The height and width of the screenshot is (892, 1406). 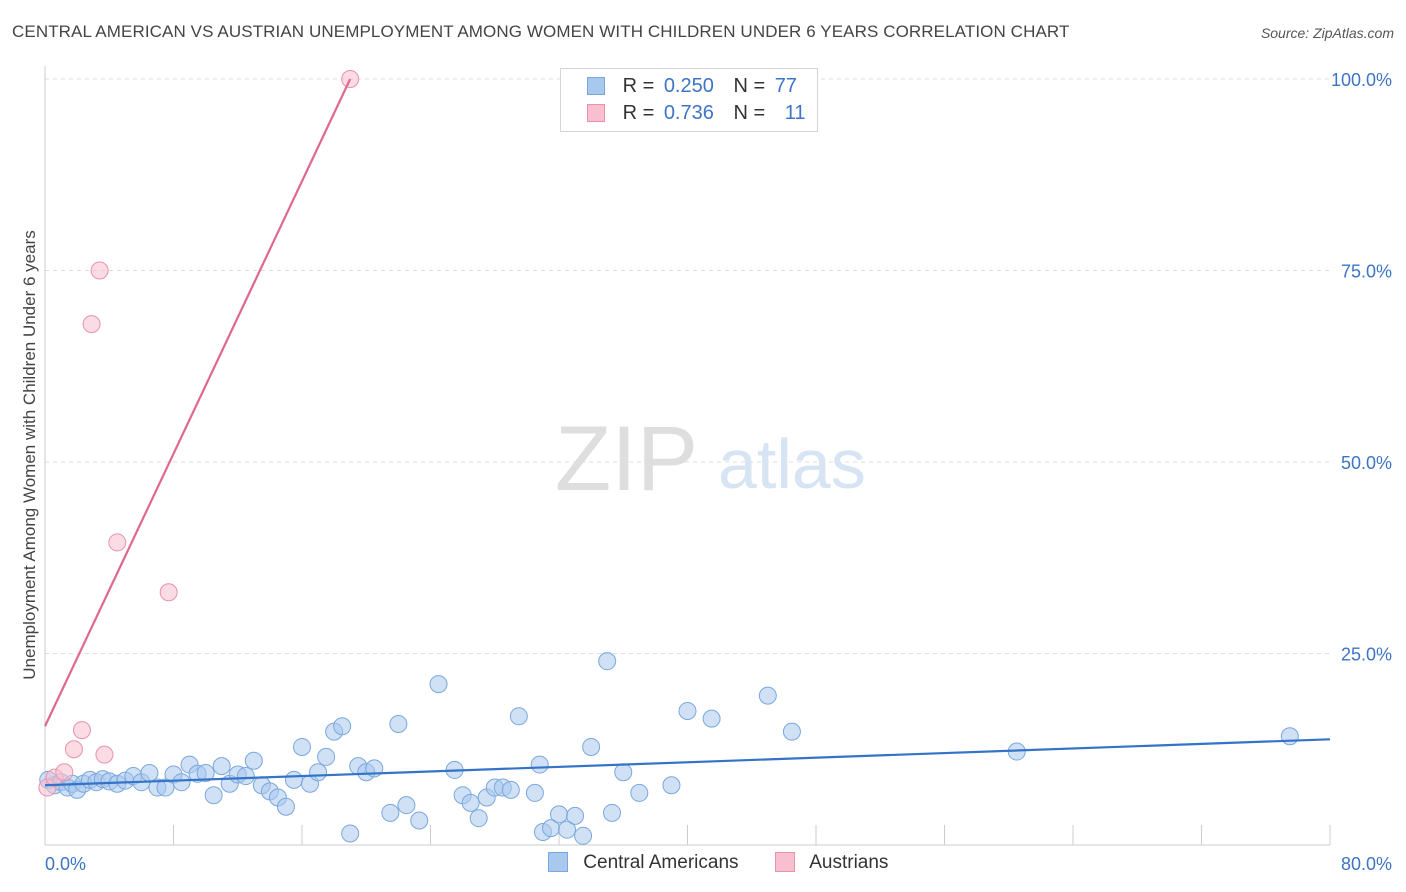 What do you see at coordinates (710, 459) in the screenshot?
I see `watermark: ZIP atlas` at bounding box center [710, 459].